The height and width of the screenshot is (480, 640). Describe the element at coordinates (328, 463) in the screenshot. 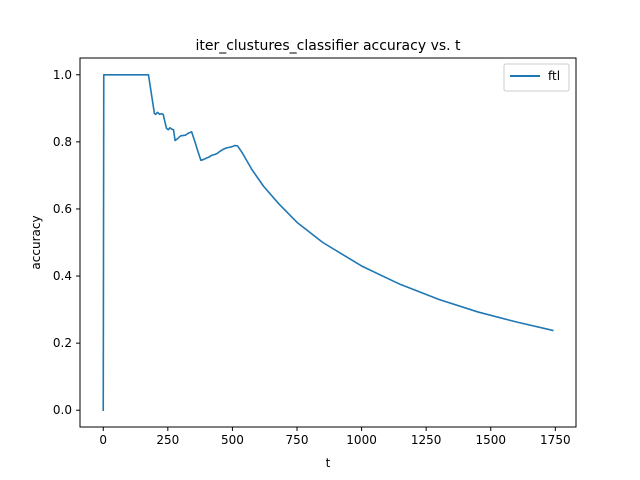

I see `x-axis-label: t` at that location.